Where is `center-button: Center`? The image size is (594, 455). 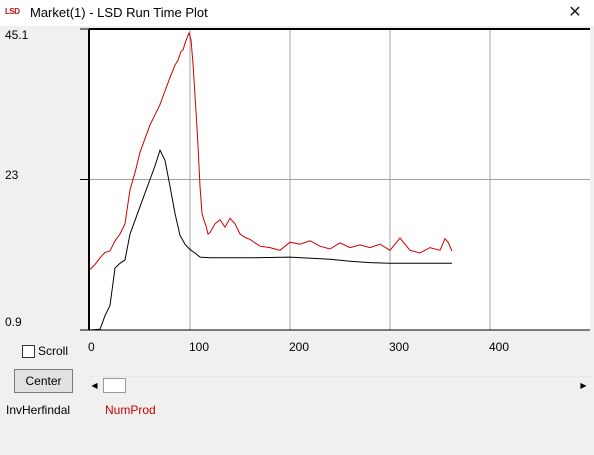
center-button: Center is located at coordinates (43, 381).